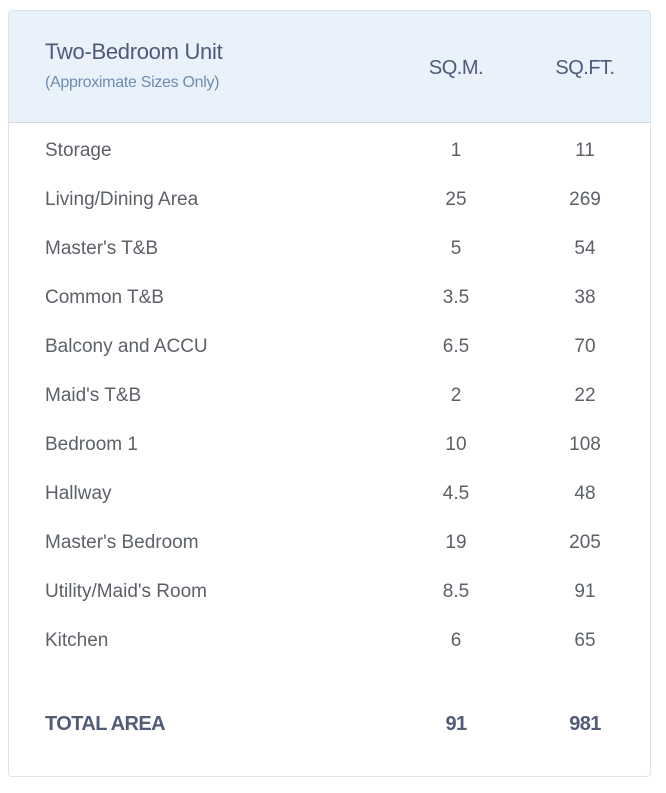 The width and height of the screenshot is (666, 793). What do you see at coordinates (329, 641) in the screenshot?
I see `table-row: Kitchen 6 65` at bounding box center [329, 641].